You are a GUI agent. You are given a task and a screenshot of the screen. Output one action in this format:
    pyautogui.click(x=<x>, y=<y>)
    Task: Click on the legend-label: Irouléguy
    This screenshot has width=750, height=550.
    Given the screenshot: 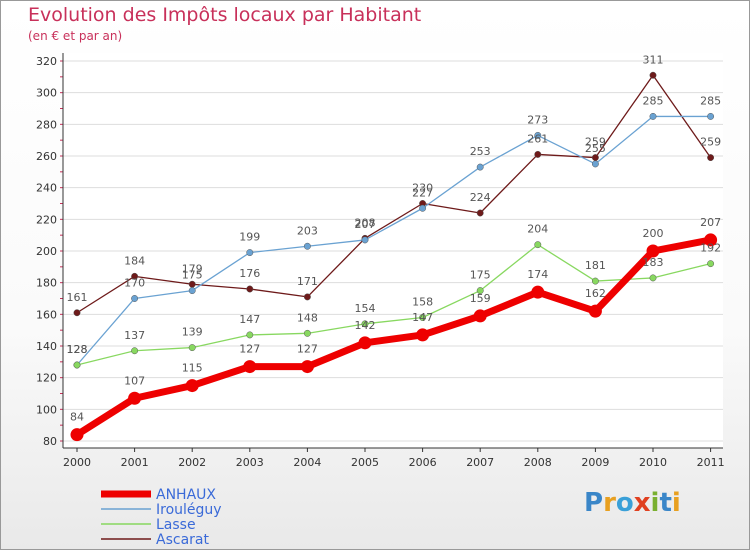 What is the action you would take?
    pyautogui.click(x=189, y=510)
    